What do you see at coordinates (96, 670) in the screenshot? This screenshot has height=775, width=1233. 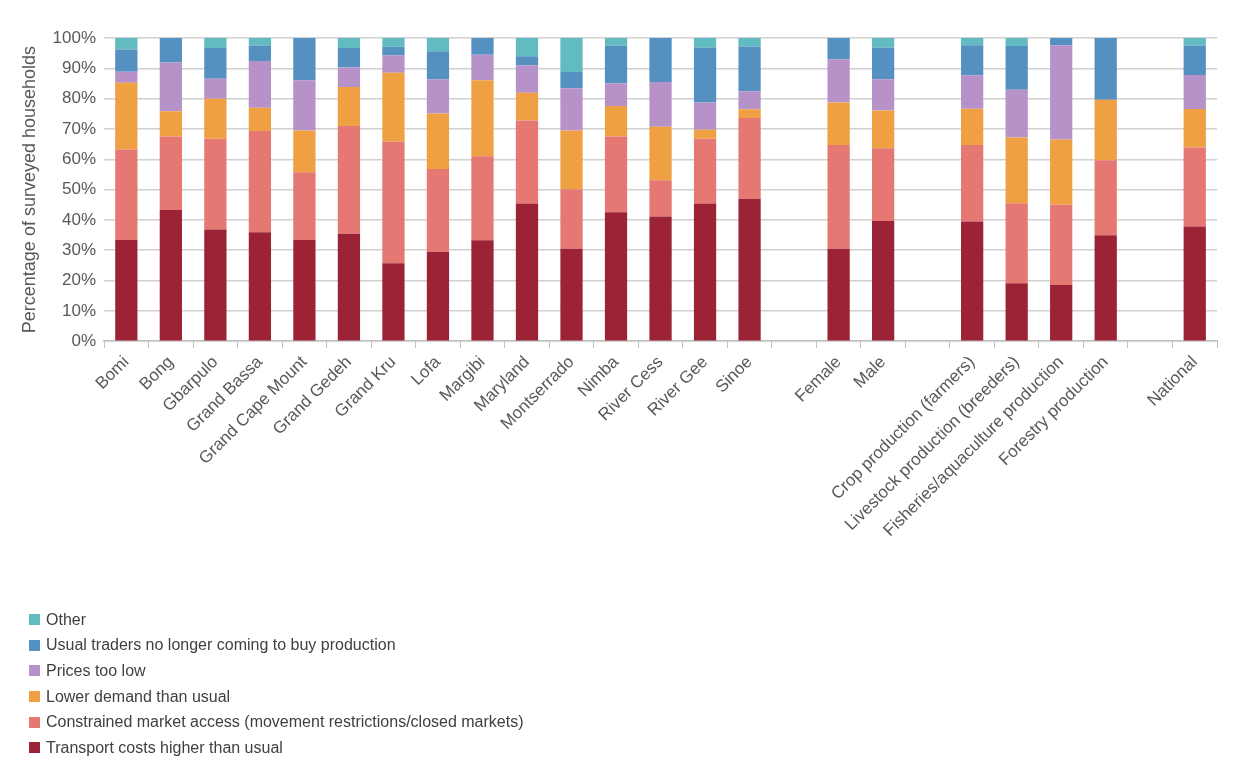 I see `legend-label: Prices too low` at bounding box center [96, 670].